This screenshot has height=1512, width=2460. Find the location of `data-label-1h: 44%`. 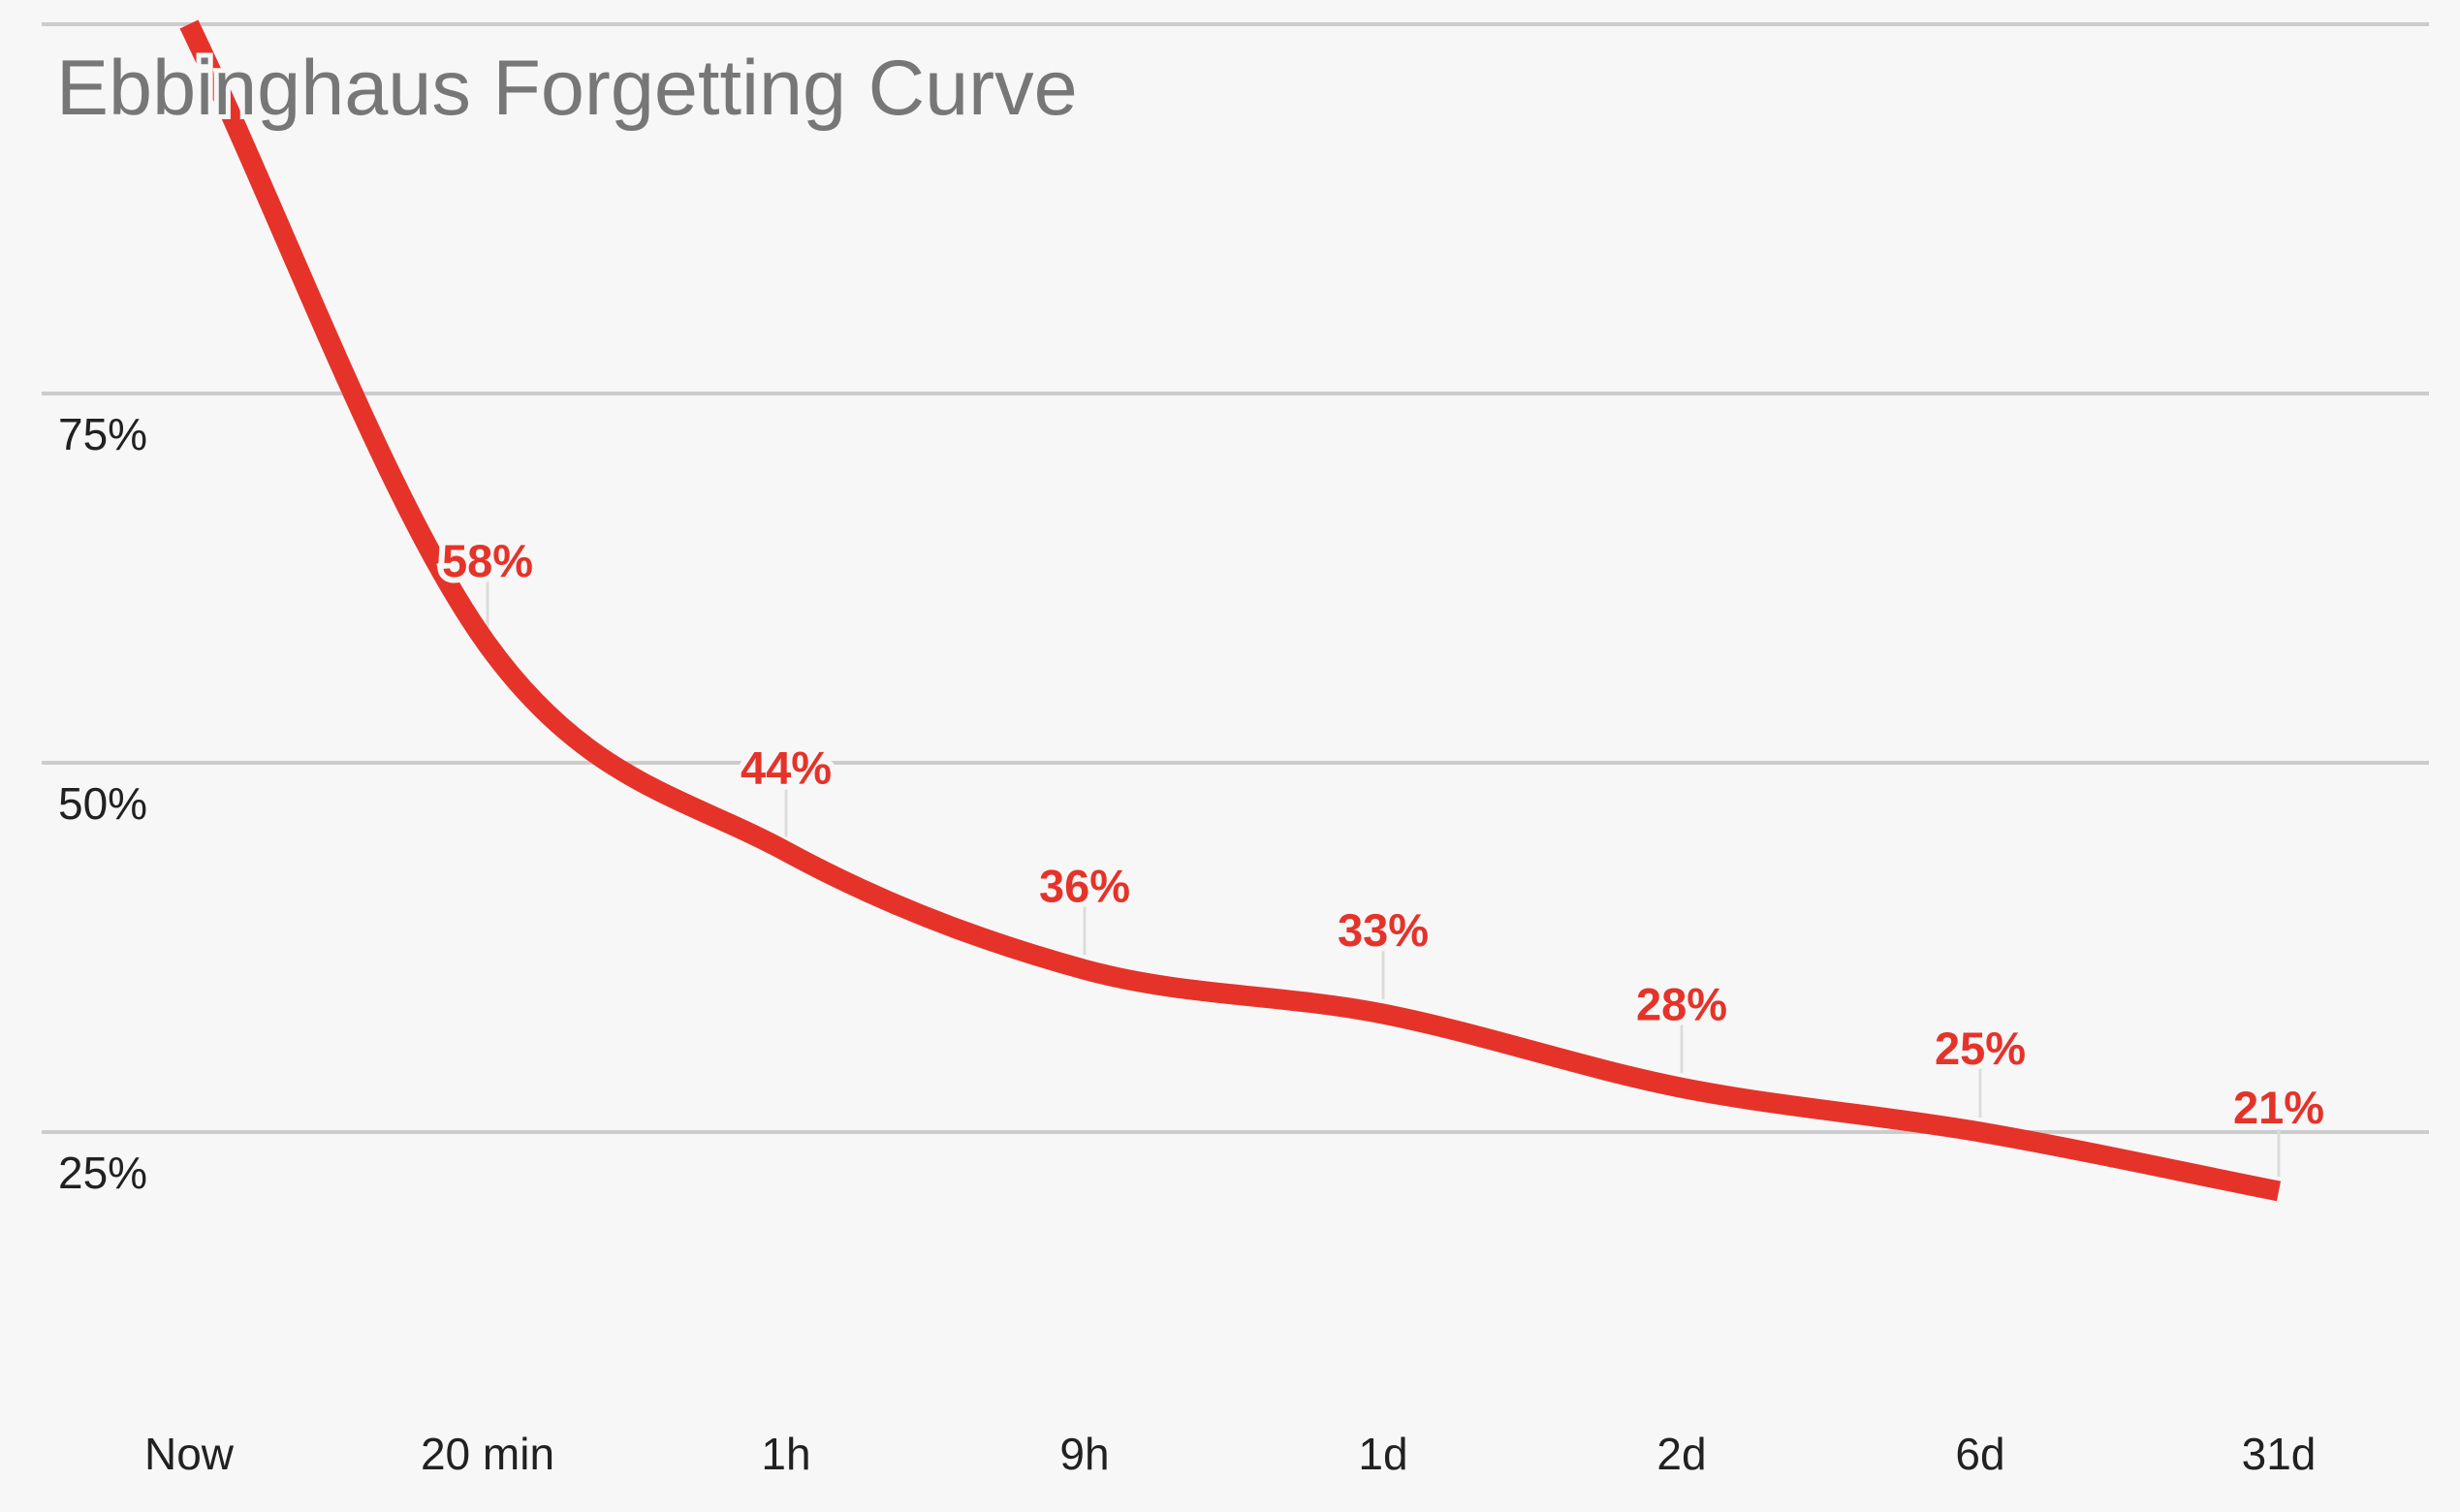

data-label-1h: 44% is located at coordinates (786, 767).